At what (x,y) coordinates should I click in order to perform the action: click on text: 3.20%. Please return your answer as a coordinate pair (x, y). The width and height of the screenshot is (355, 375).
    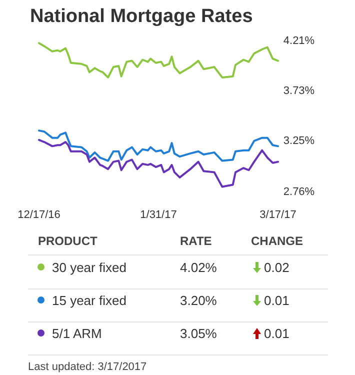
    Looking at the image, I should click on (199, 300).